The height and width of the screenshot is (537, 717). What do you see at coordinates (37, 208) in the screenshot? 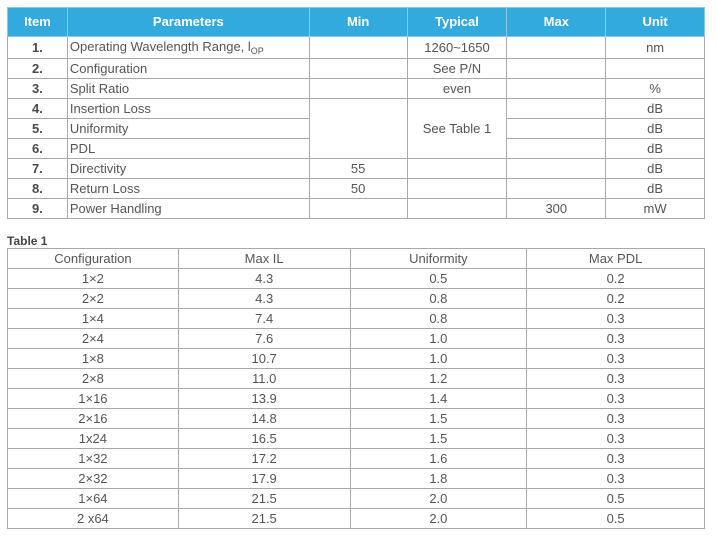
I see `item-number: 9.` at bounding box center [37, 208].